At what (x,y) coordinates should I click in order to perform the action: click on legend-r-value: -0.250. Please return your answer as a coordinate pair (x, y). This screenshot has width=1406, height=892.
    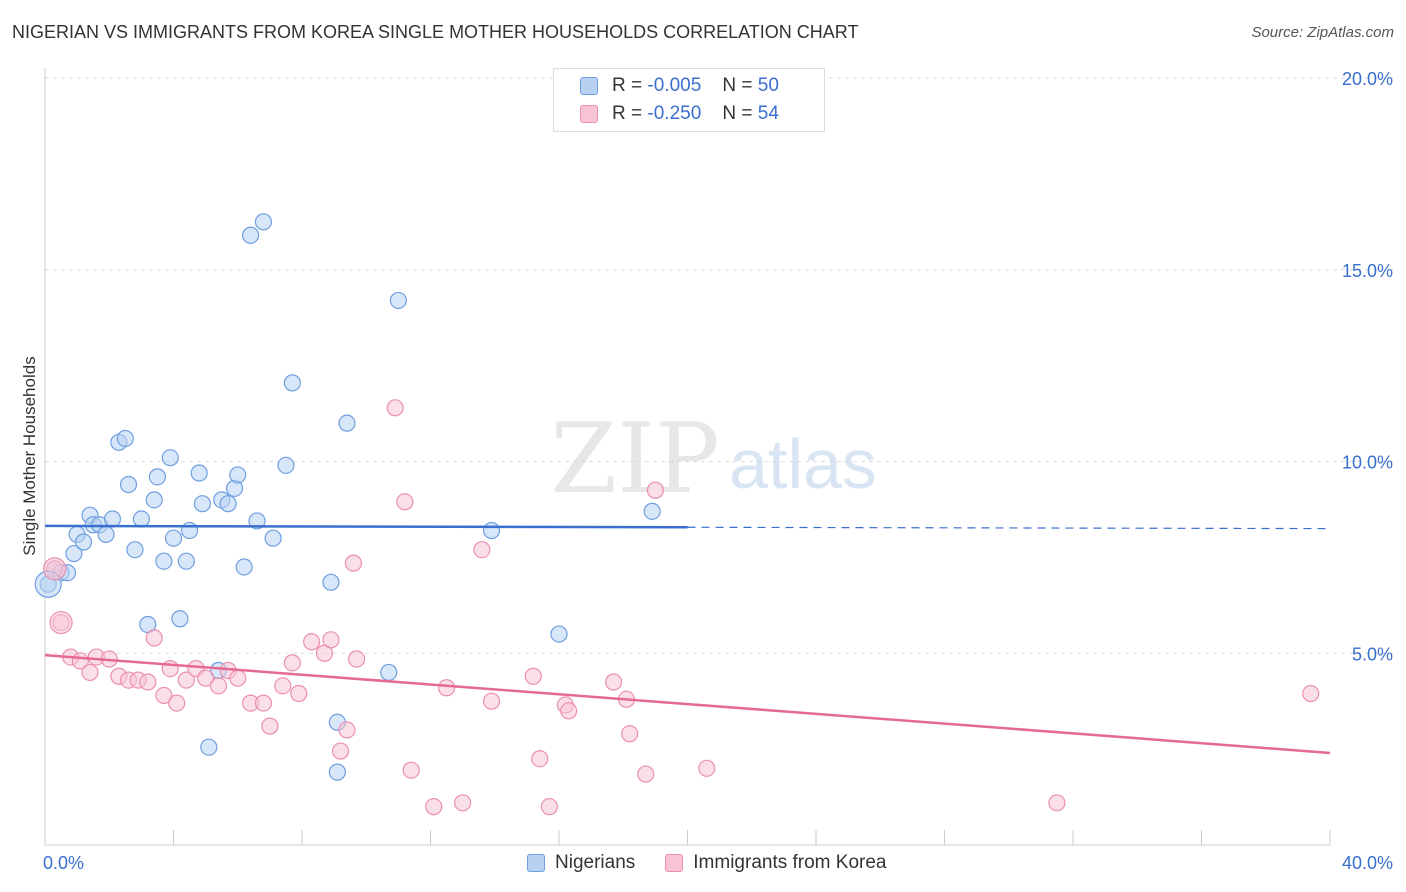
    Looking at the image, I should click on (674, 113).